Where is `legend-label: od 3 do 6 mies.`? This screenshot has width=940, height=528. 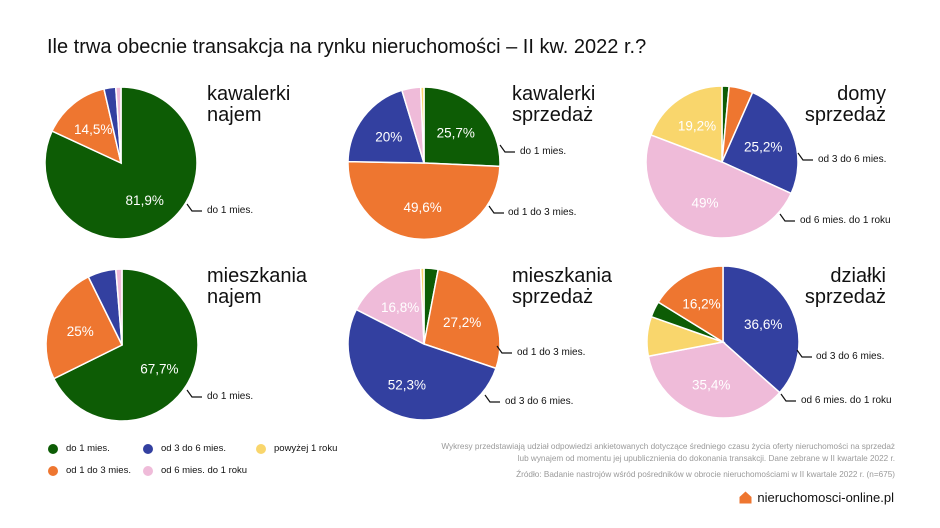 legend-label: od 3 do 6 mies. is located at coordinates (193, 448).